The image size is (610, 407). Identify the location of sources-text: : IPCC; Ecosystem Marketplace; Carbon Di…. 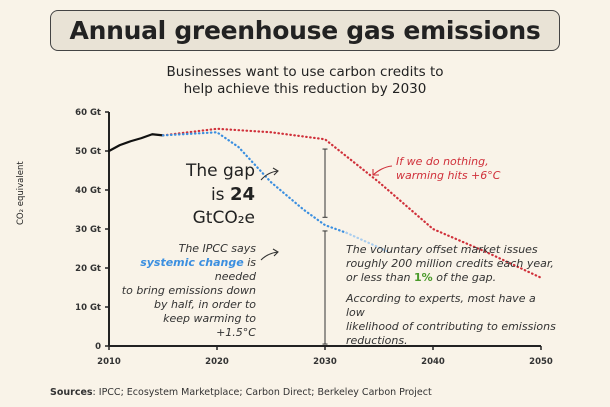
(262, 392).